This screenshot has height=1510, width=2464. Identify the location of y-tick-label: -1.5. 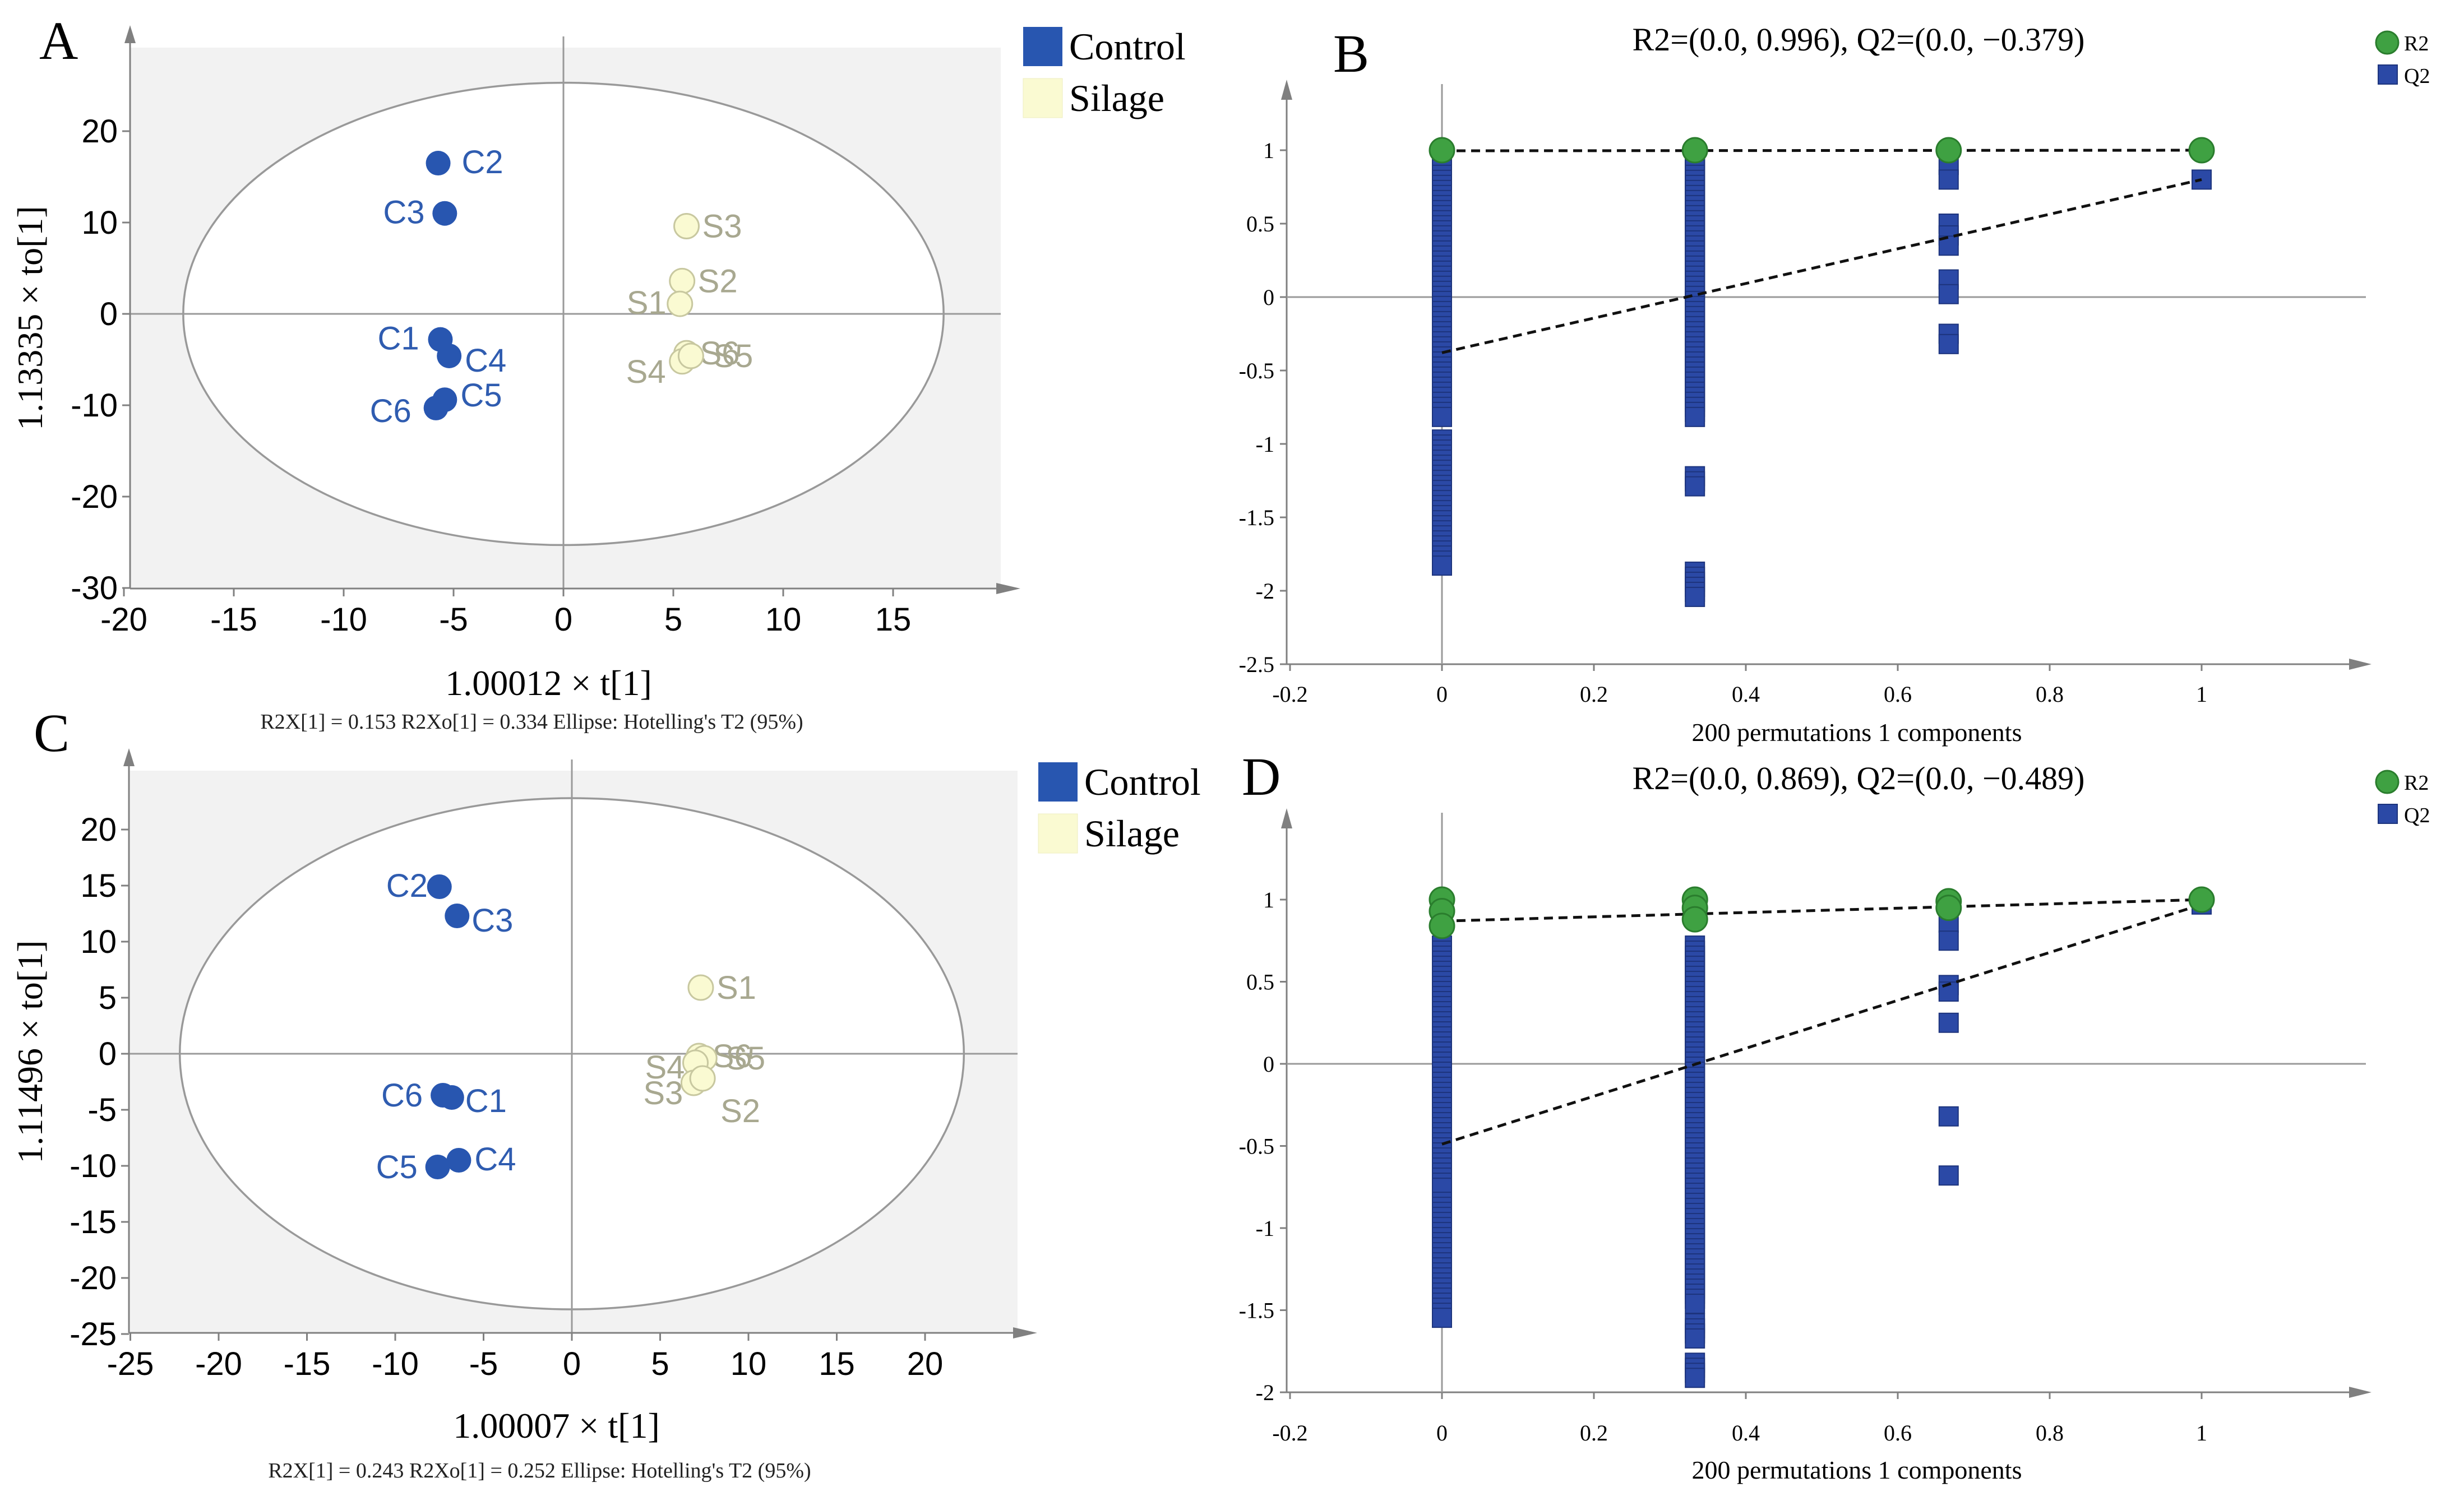
(1256, 1310).